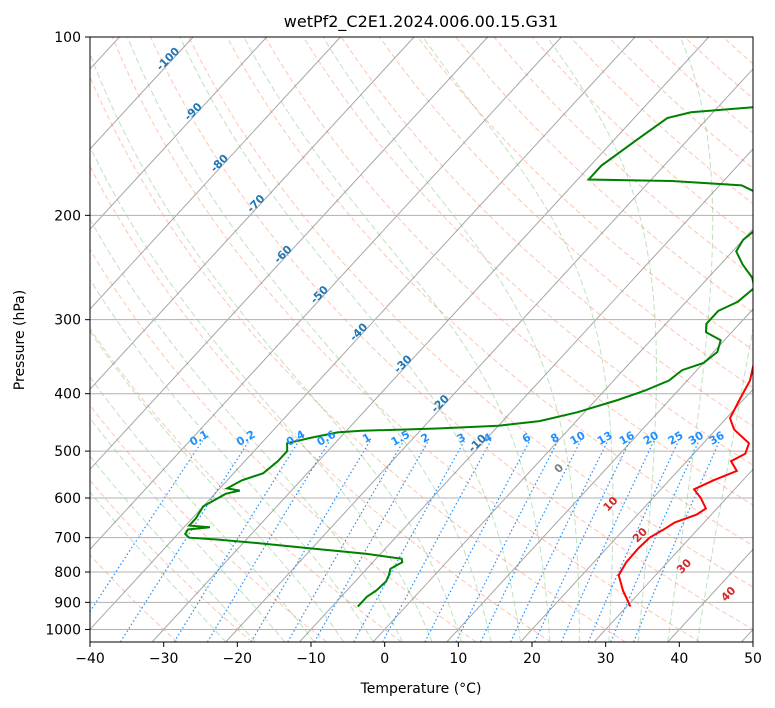  I want to click on y-tick-label: 1000, so click(63, 630).